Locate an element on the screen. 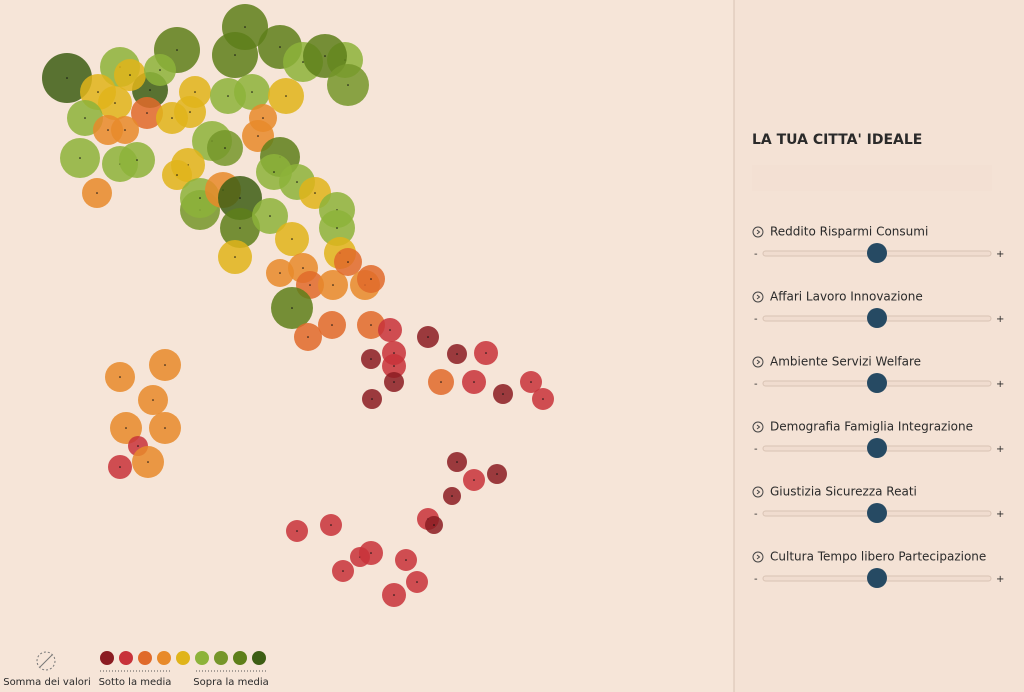 This screenshot has height=692, width=1024. slider-label: Demografia Famiglia Integrazione is located at coordinates (871, 427).